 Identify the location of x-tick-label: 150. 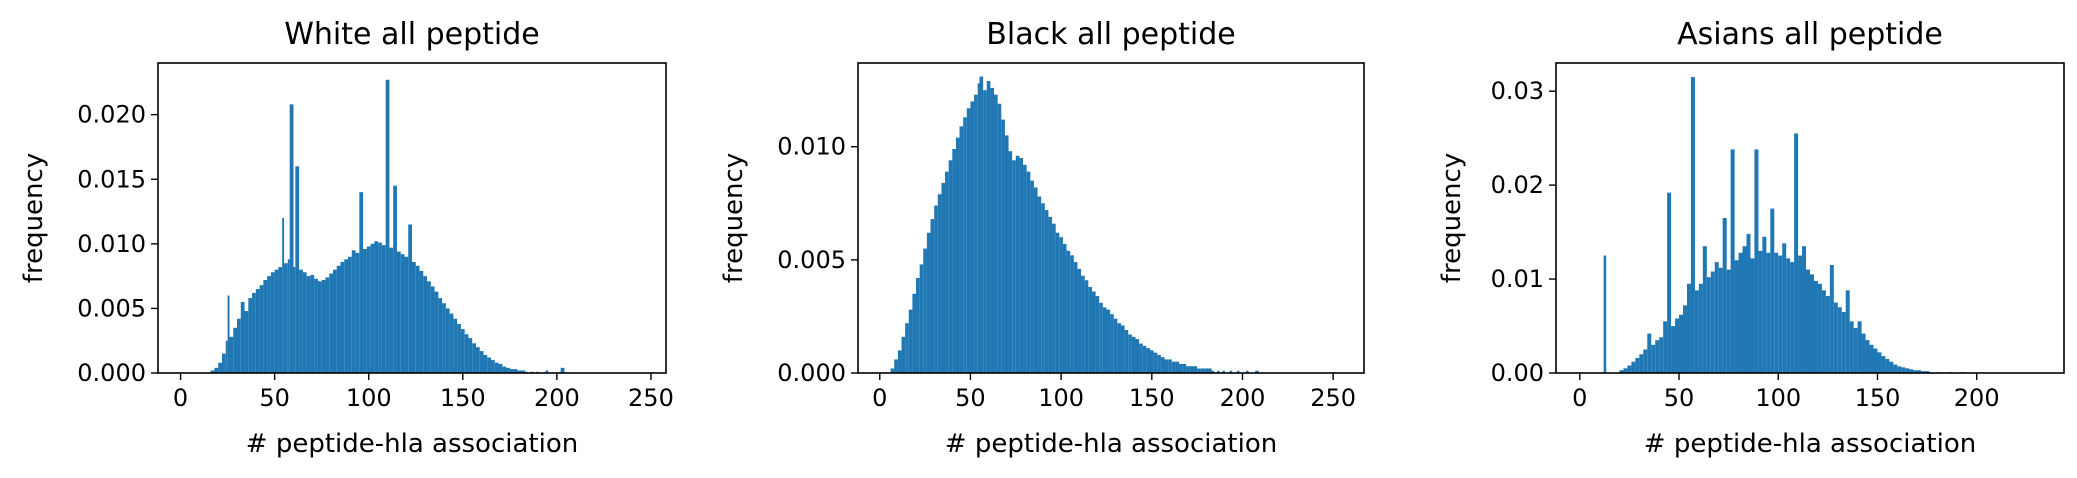
(1878, 398).